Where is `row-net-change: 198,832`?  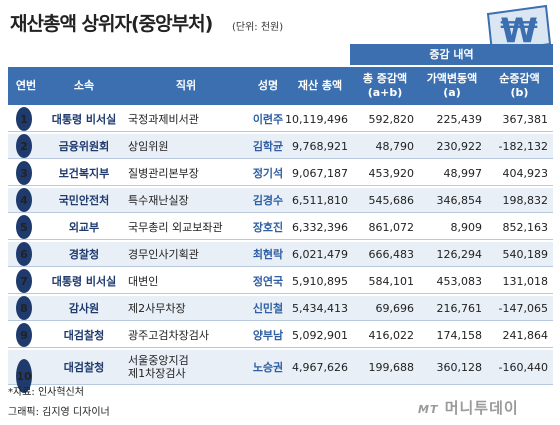
row-net-change: 198,832 is located at coordinates (525, 200).